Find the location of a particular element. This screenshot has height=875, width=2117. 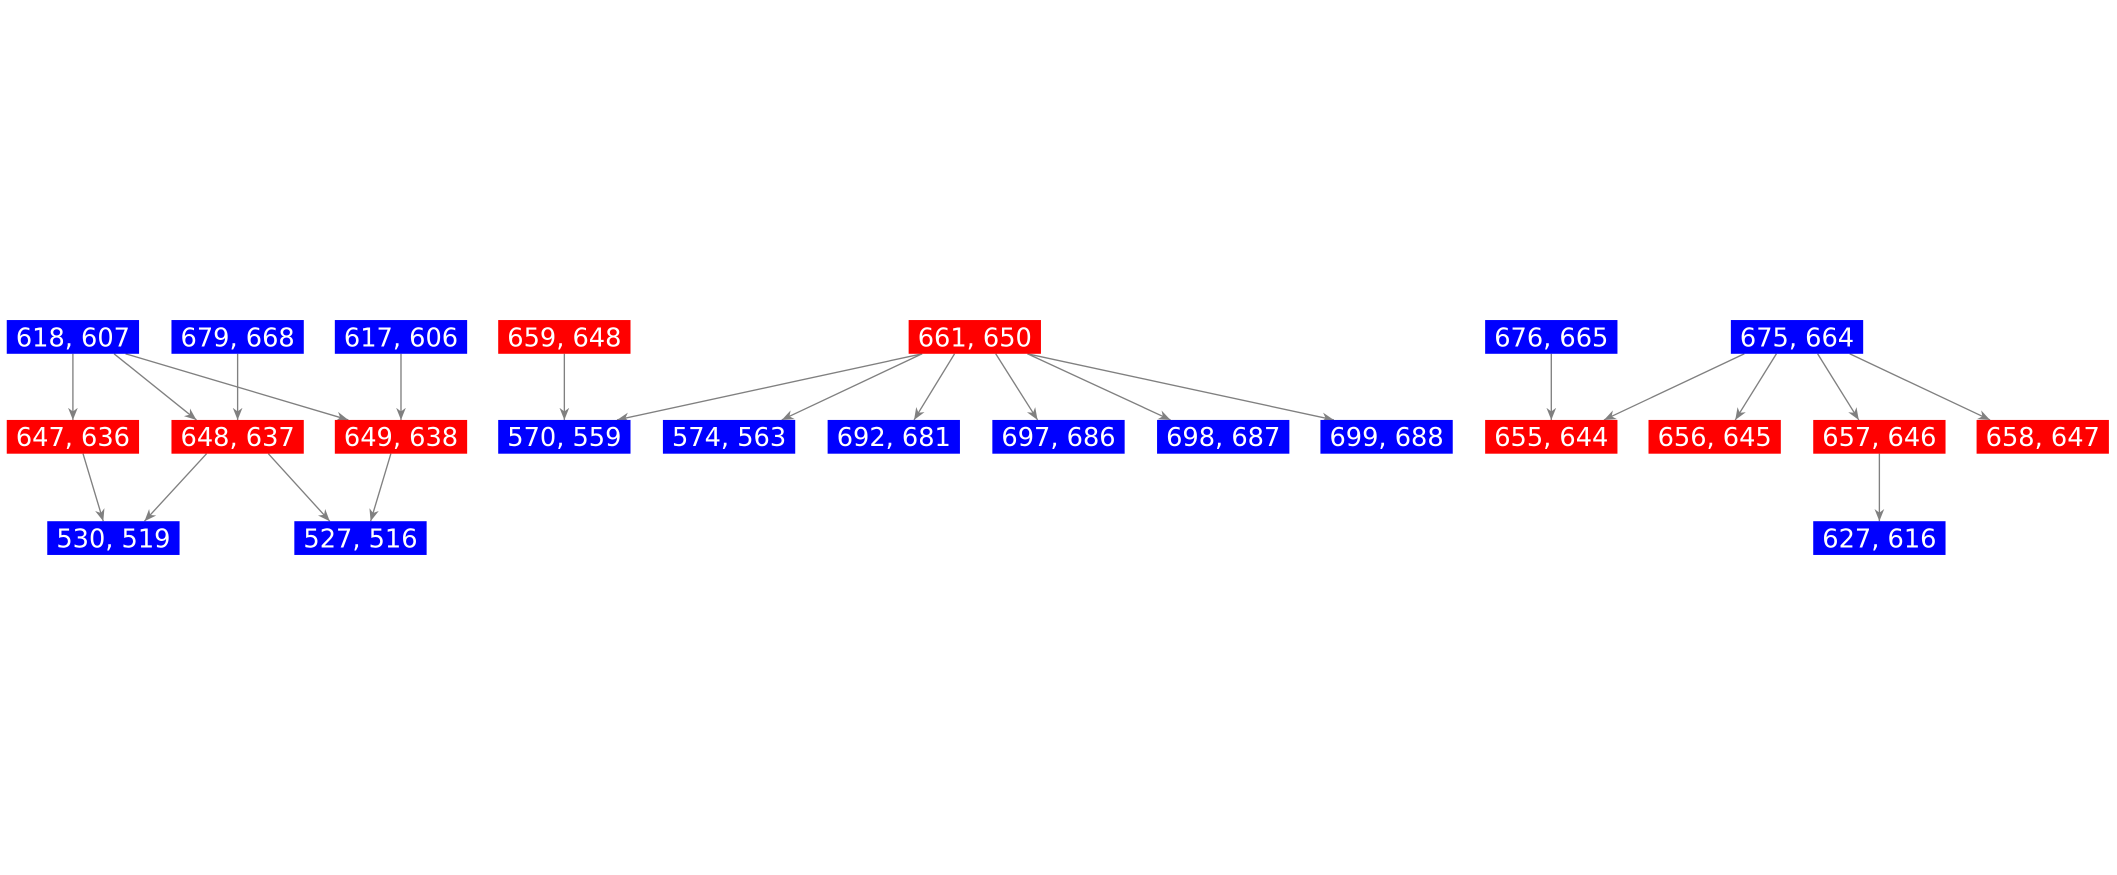

node-label: 574, 563 is located at coordinates (729, 438).